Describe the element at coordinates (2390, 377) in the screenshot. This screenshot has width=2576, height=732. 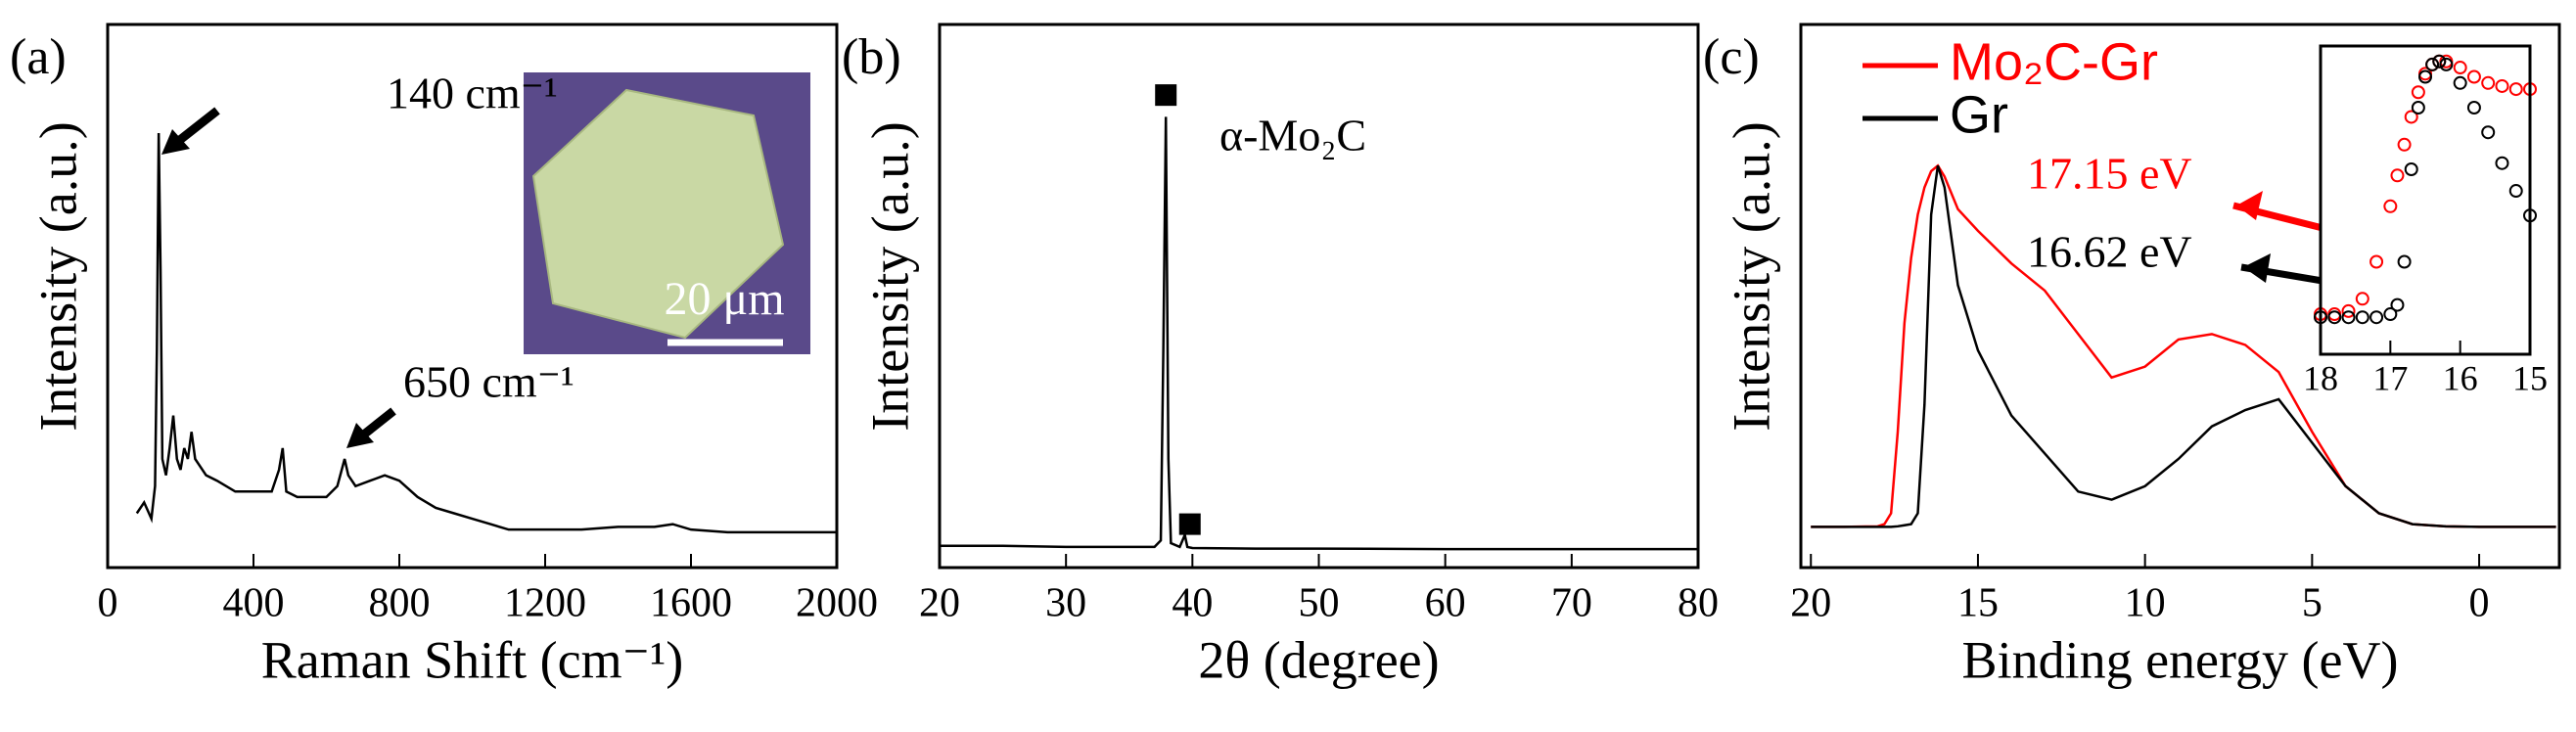
I see `x-tick-label: 17` at that location.